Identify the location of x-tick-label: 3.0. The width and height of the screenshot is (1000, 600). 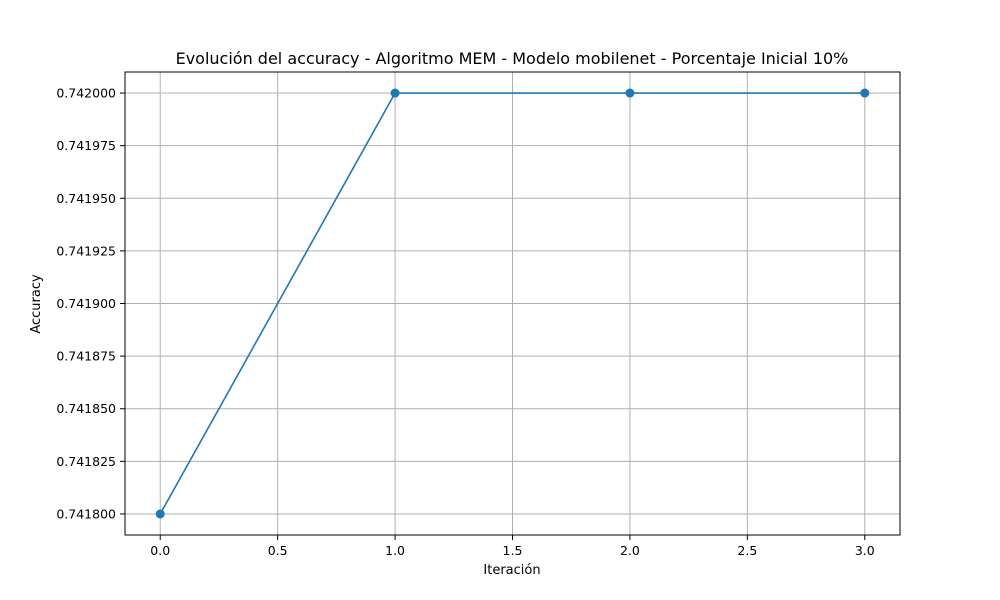
(865, 550).